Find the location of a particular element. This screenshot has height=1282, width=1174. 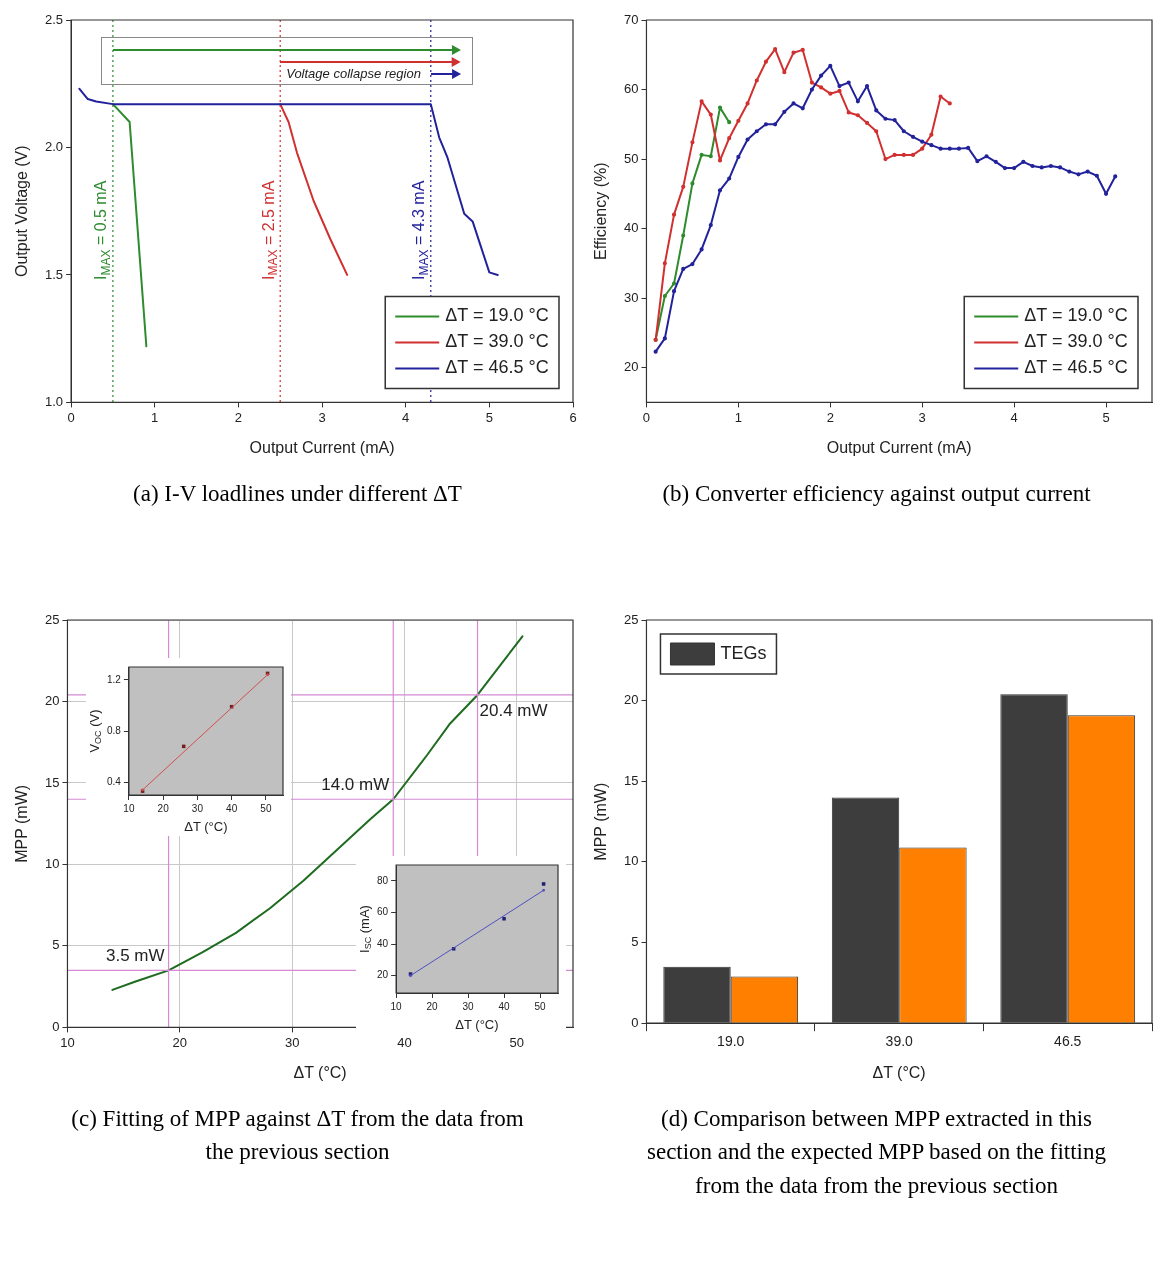

y-tick-label: 2.5 is located at coordinates (54, 19).